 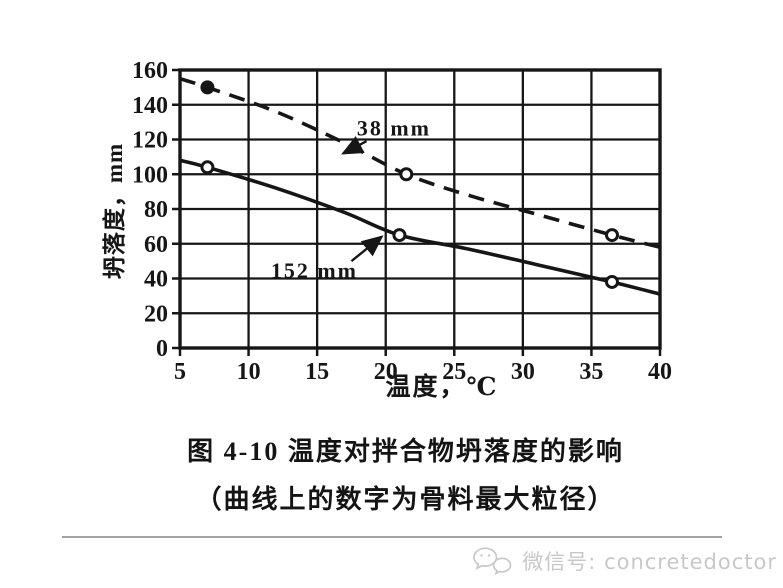 I want to click on x-axis-title: 温度，℃, so click(x=442, y=386).